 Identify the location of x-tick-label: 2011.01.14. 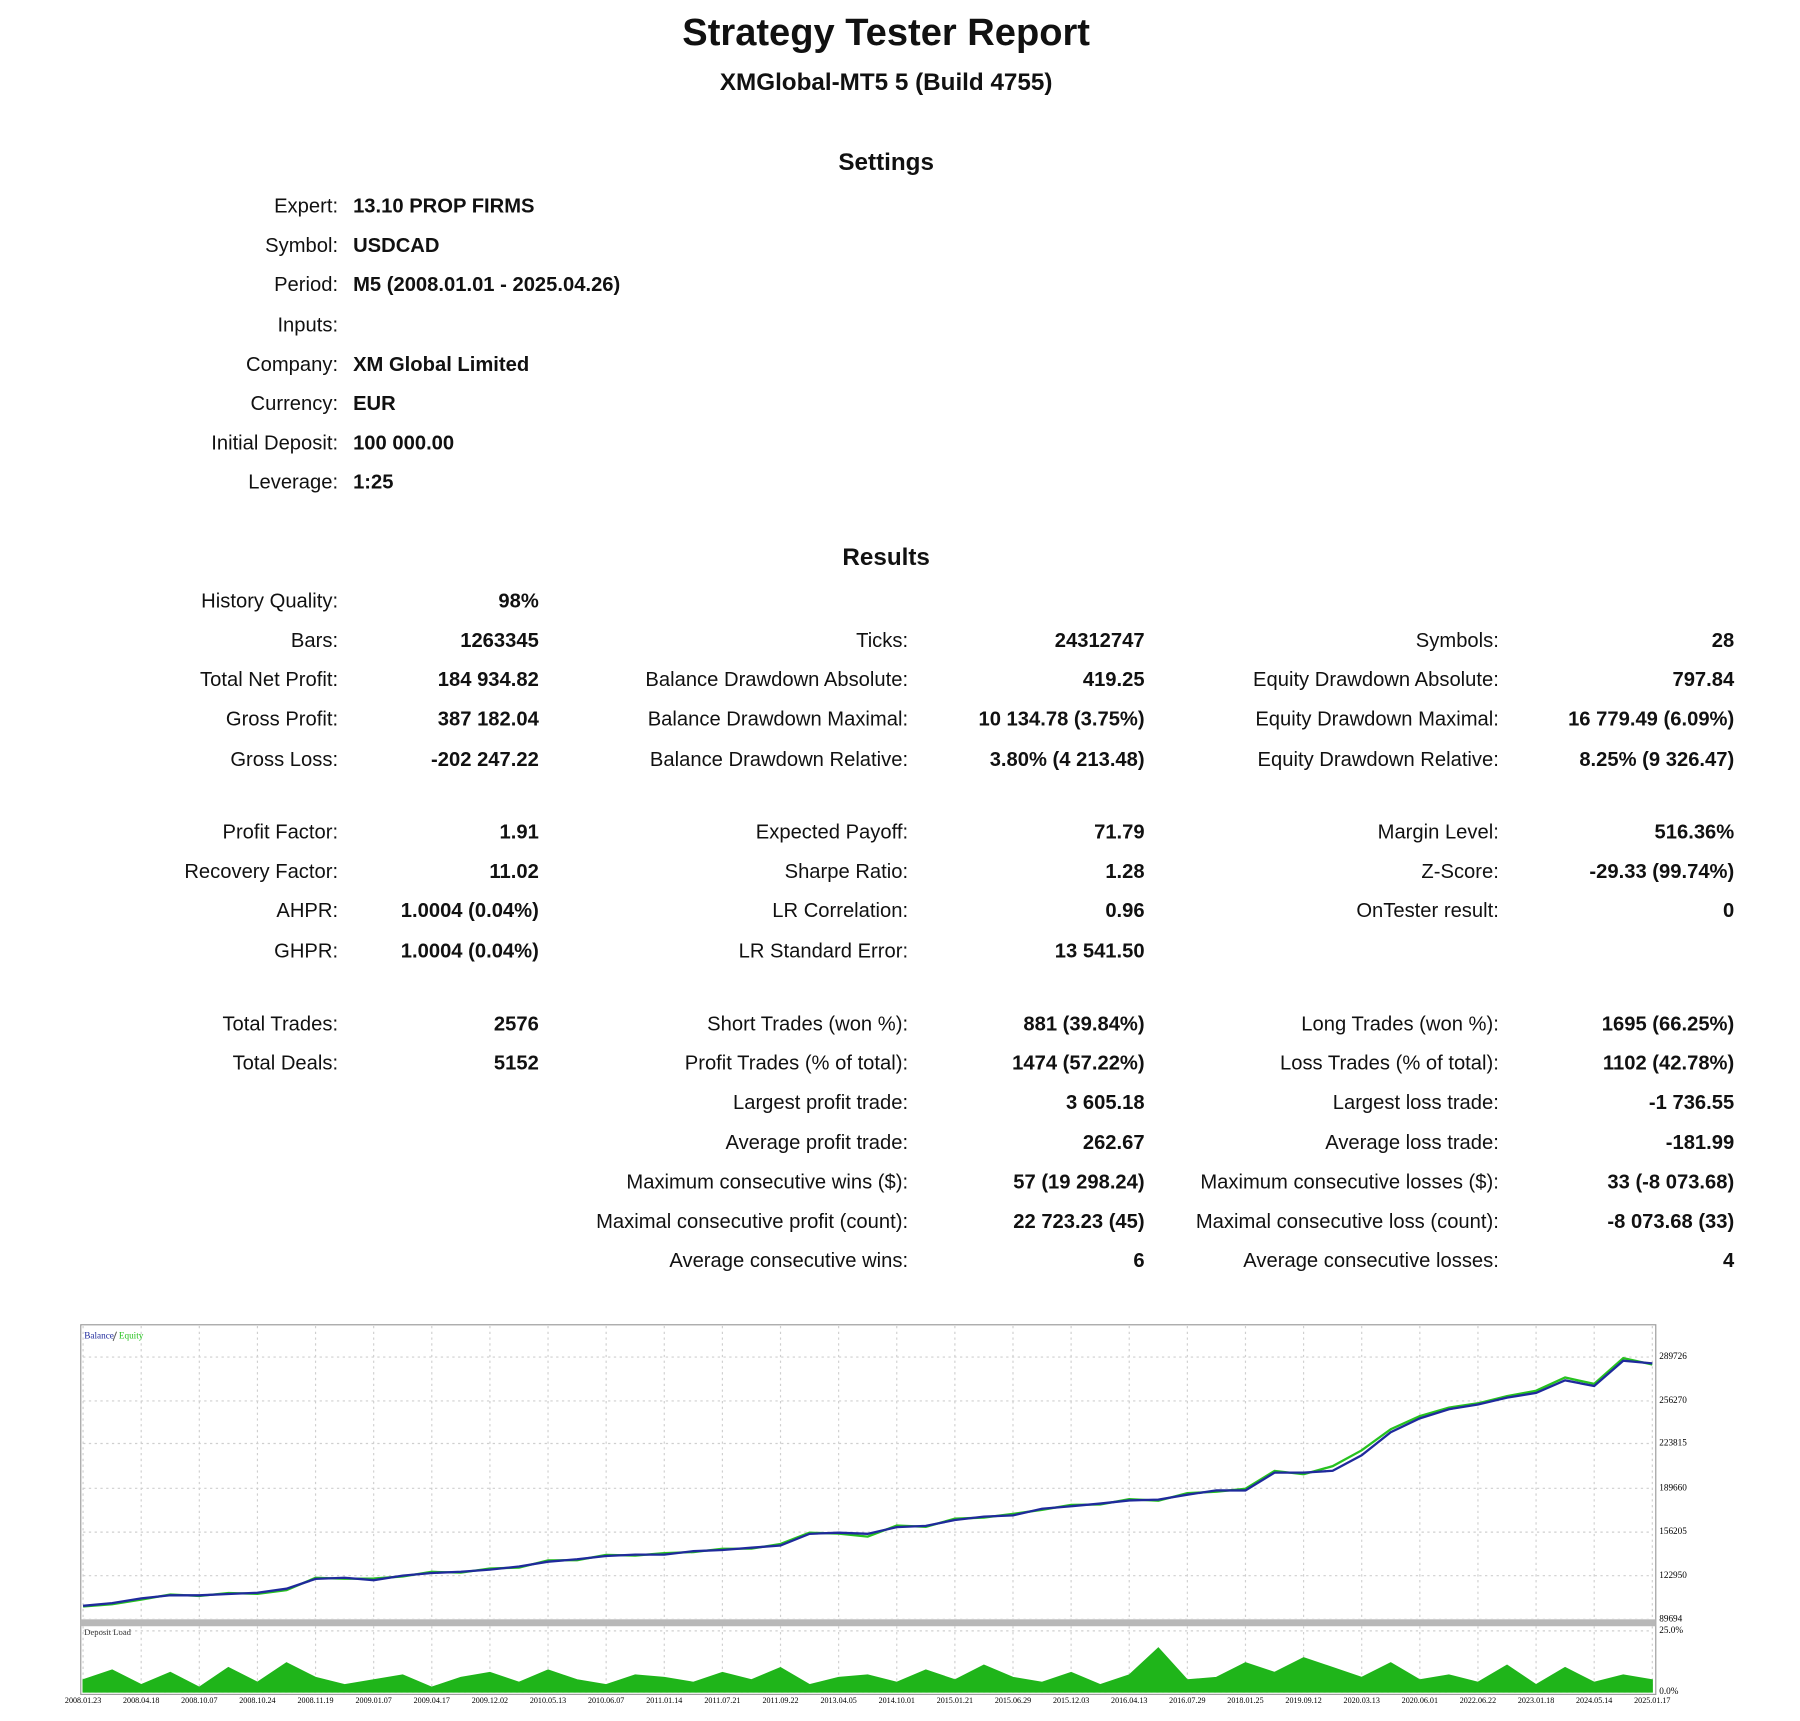
(664, 1700).